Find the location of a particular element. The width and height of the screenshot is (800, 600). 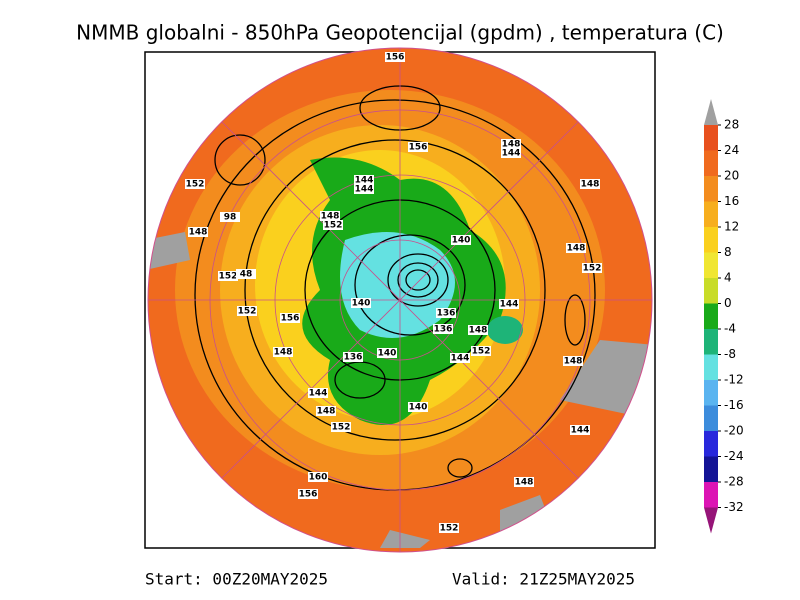

colorbar-tick-label: 28 is located at coordinates (731, 125).